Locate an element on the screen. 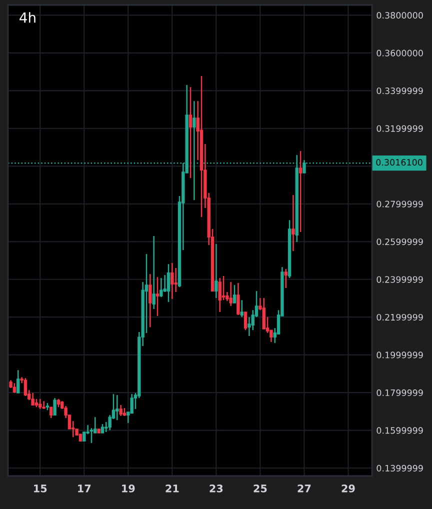 This screenshot has height=509, width=432. y-tick-label: 0.2599999 is located at coordinates (399, 242).